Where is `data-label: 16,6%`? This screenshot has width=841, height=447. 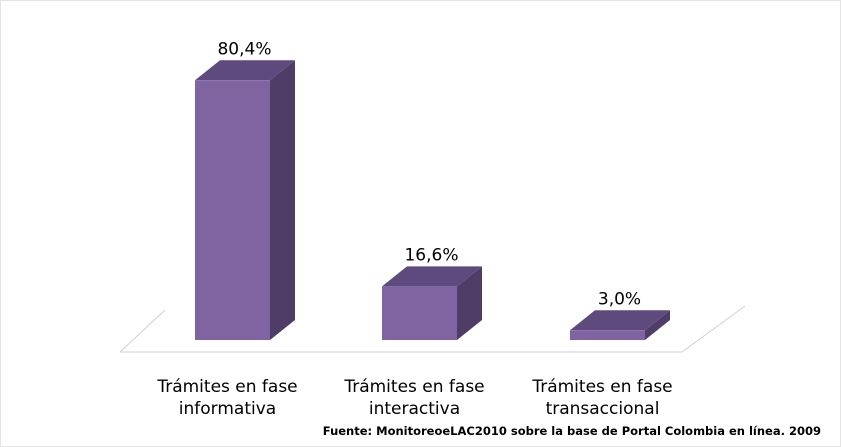 data-label: 16,6% is located at coordinates (431, 255).